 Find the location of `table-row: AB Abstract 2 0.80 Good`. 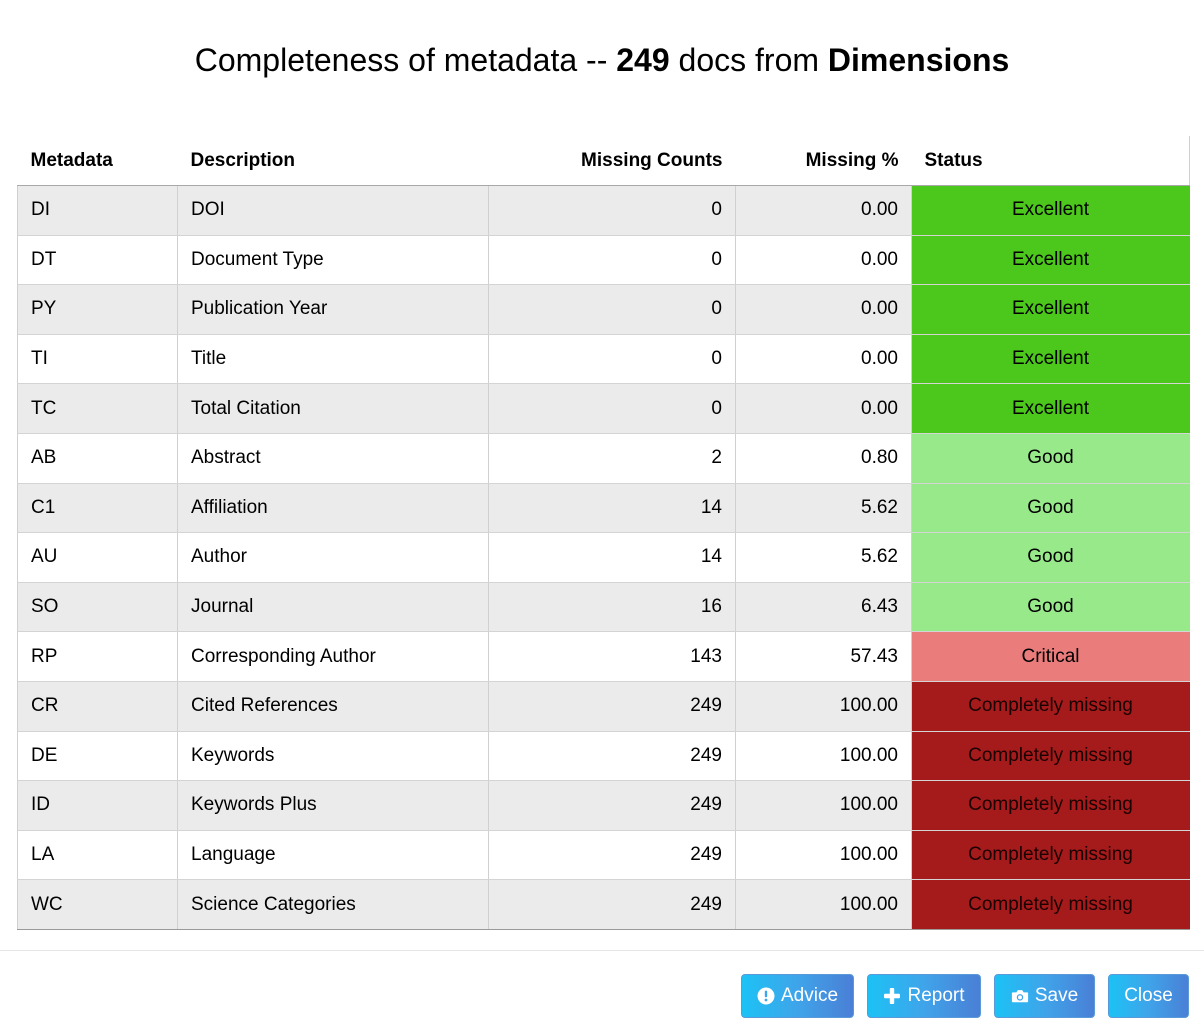

table-row: AB Abstract 2 0.80 Good is located at coordinates (603, 458).